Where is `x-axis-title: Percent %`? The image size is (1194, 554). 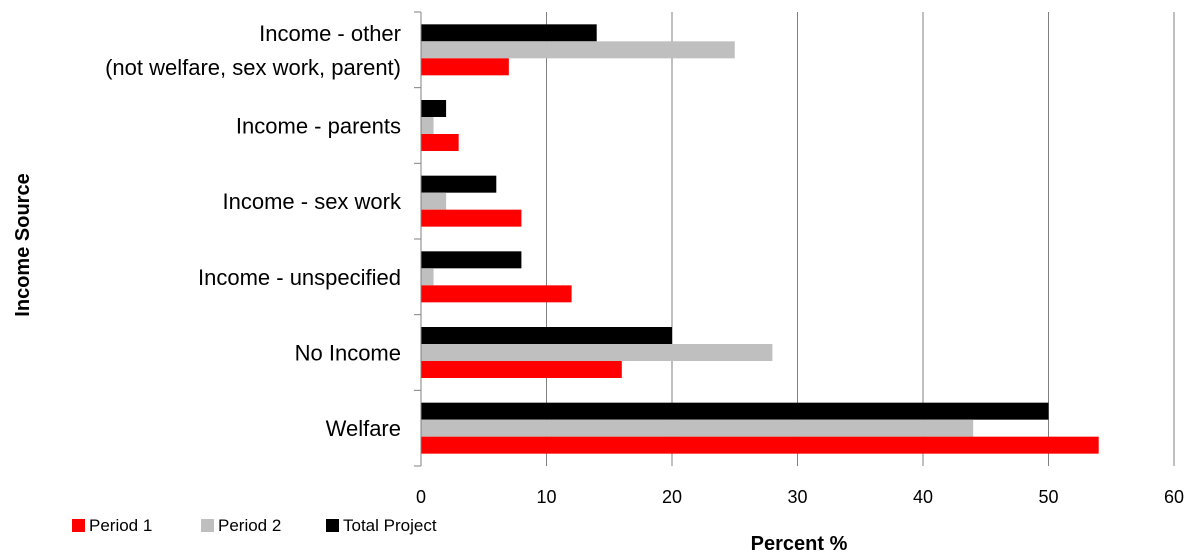
x-axis-title: Percent % is located at coordinates (799, 543).